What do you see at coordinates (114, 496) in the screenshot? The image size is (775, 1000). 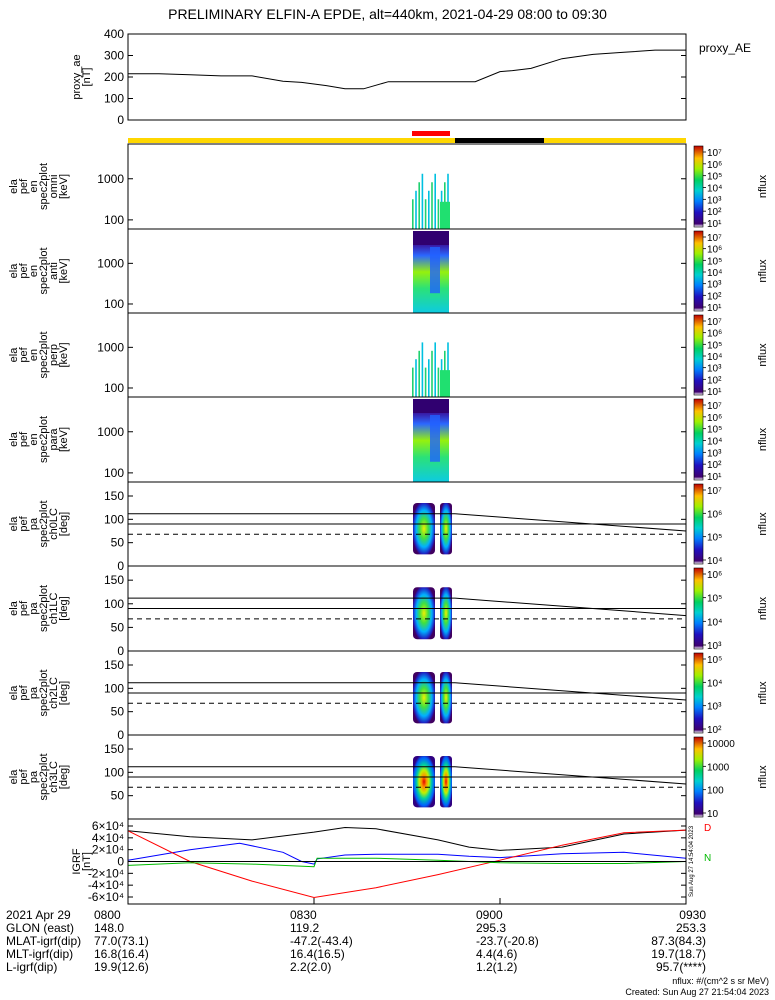 I see `y-tick-label: 150` at bounding box center [114, 496].